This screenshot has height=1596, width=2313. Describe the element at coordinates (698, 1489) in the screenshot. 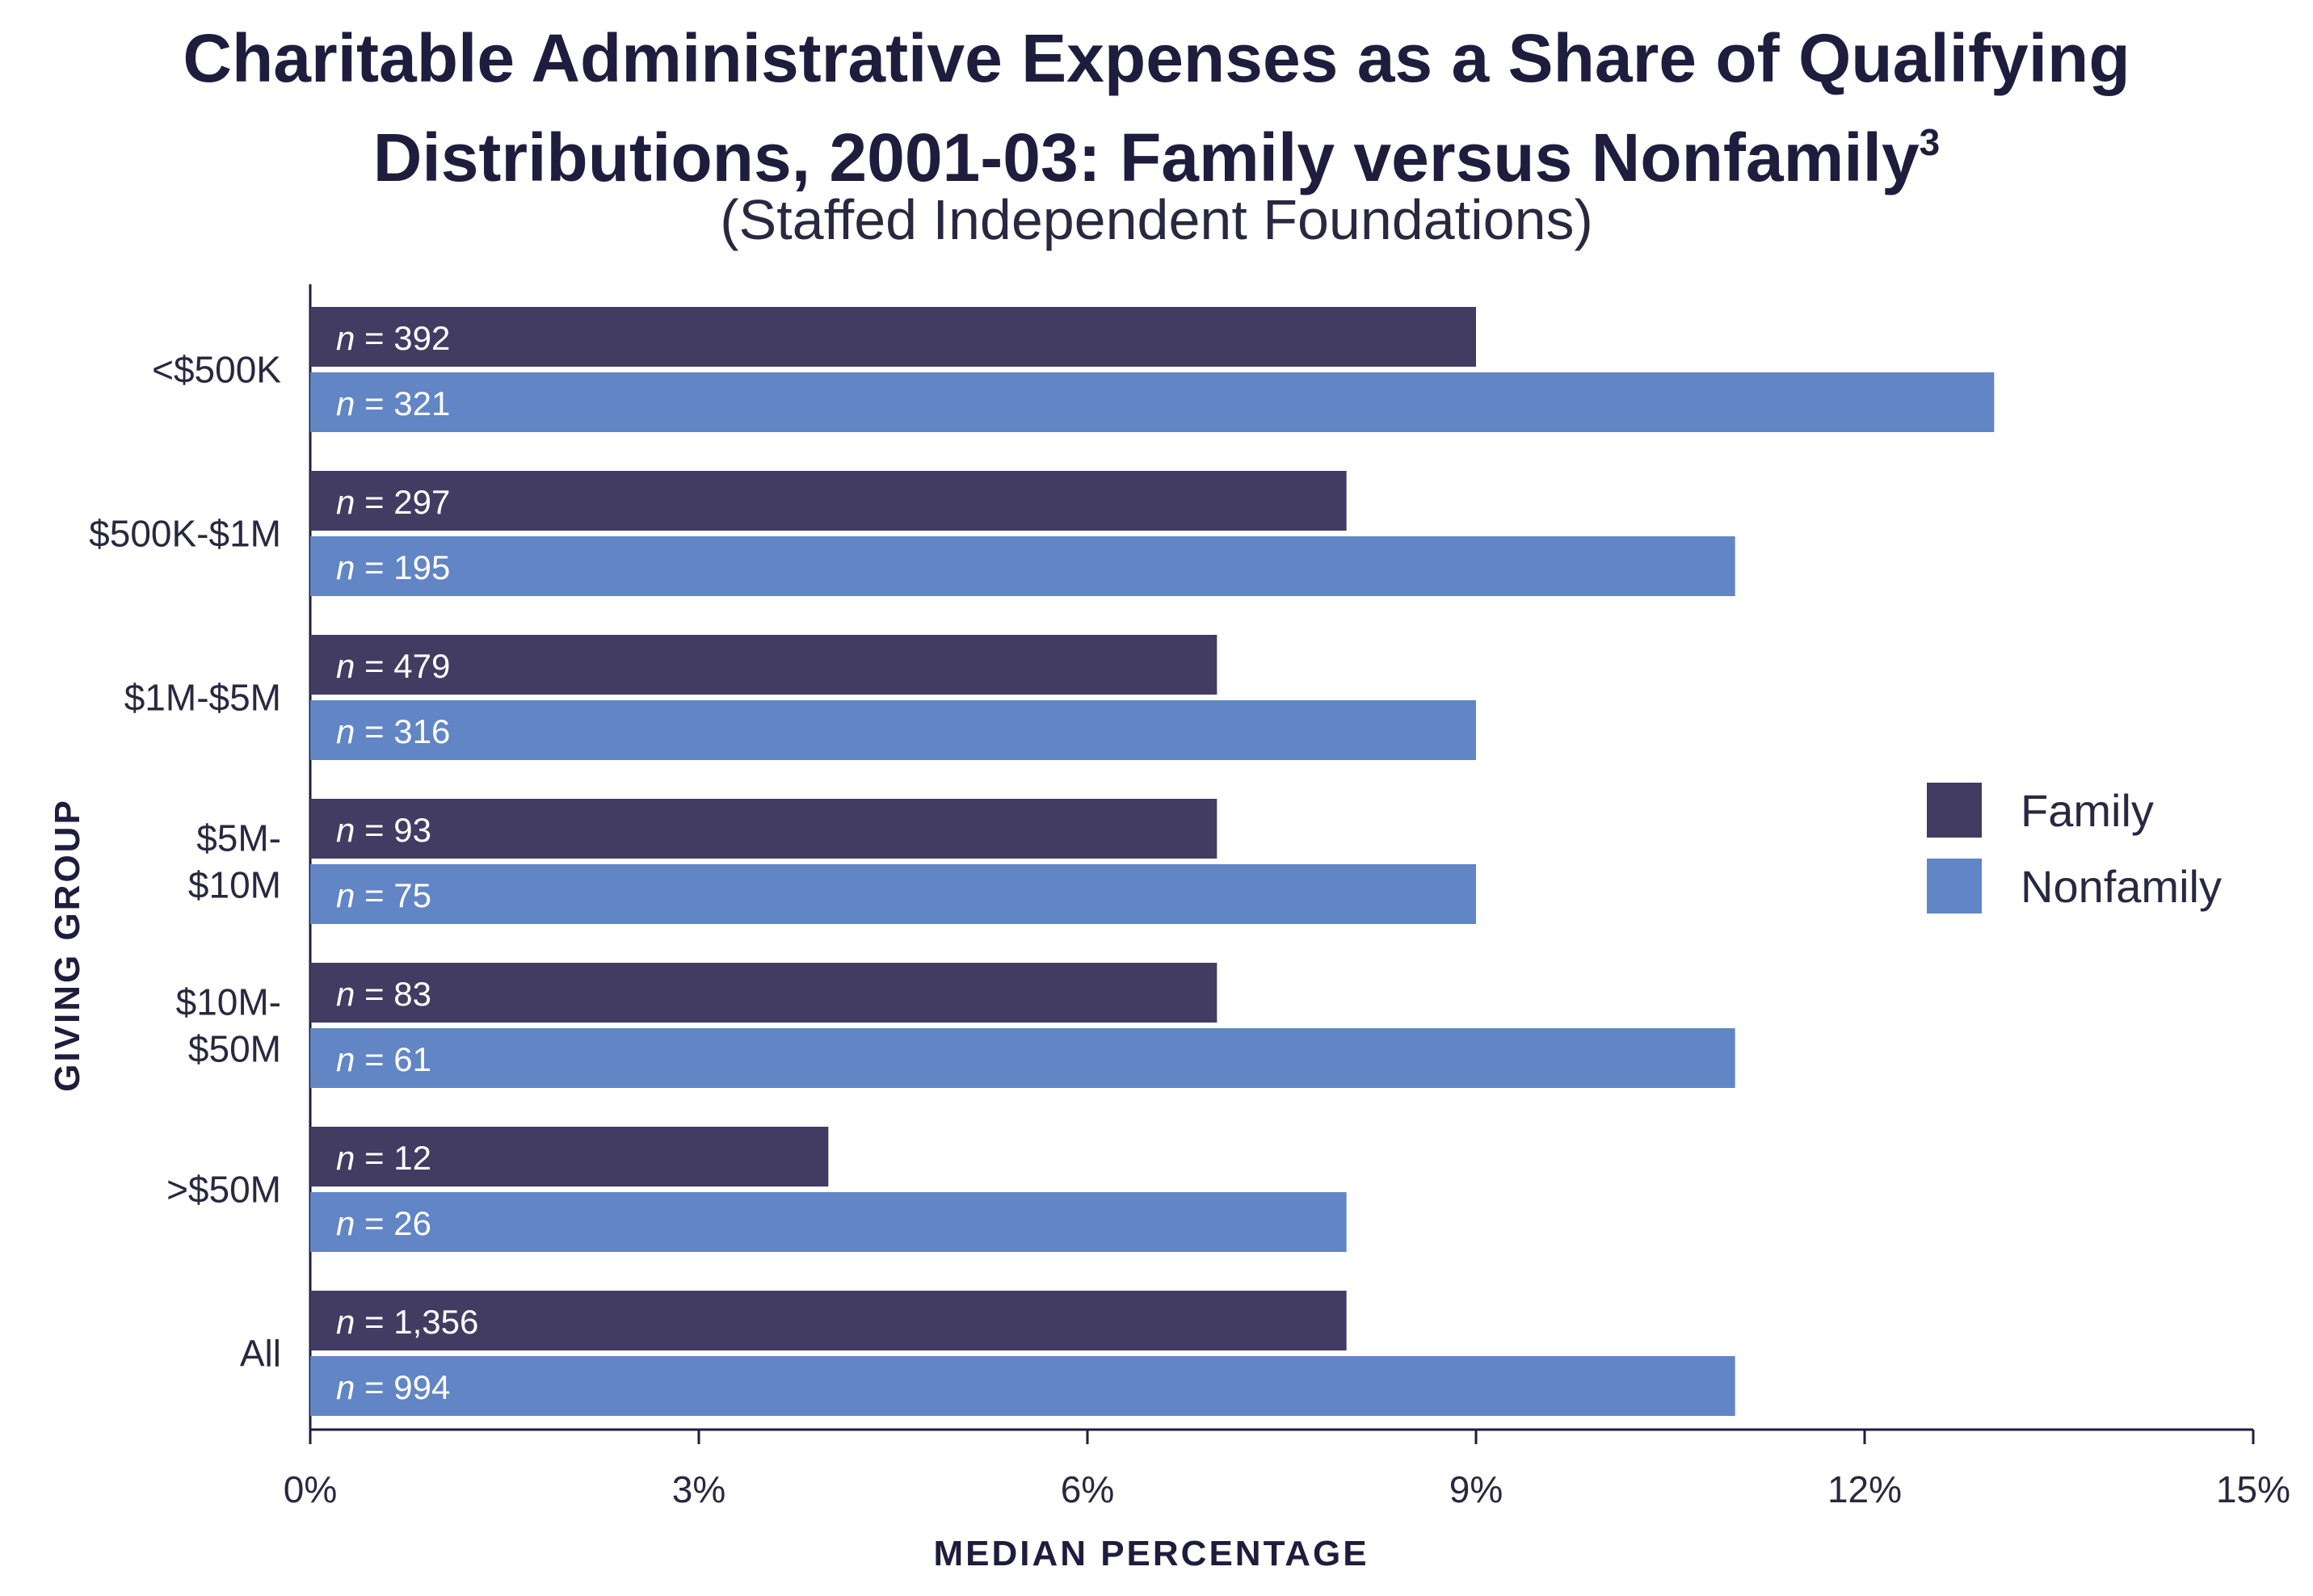

I see `x-tick-label: 3%` at that location.